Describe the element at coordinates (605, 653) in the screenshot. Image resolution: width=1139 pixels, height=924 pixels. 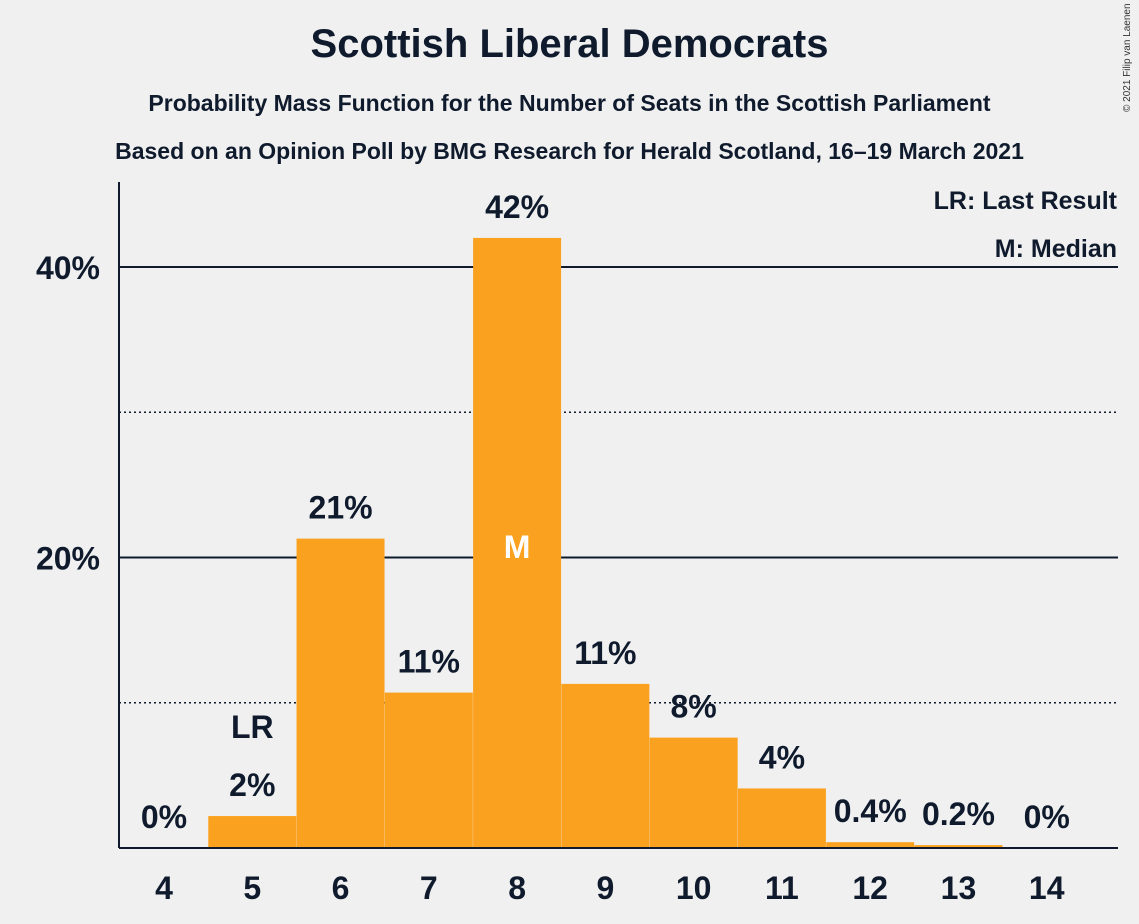
I see `data-label-9: 11%` at that location.